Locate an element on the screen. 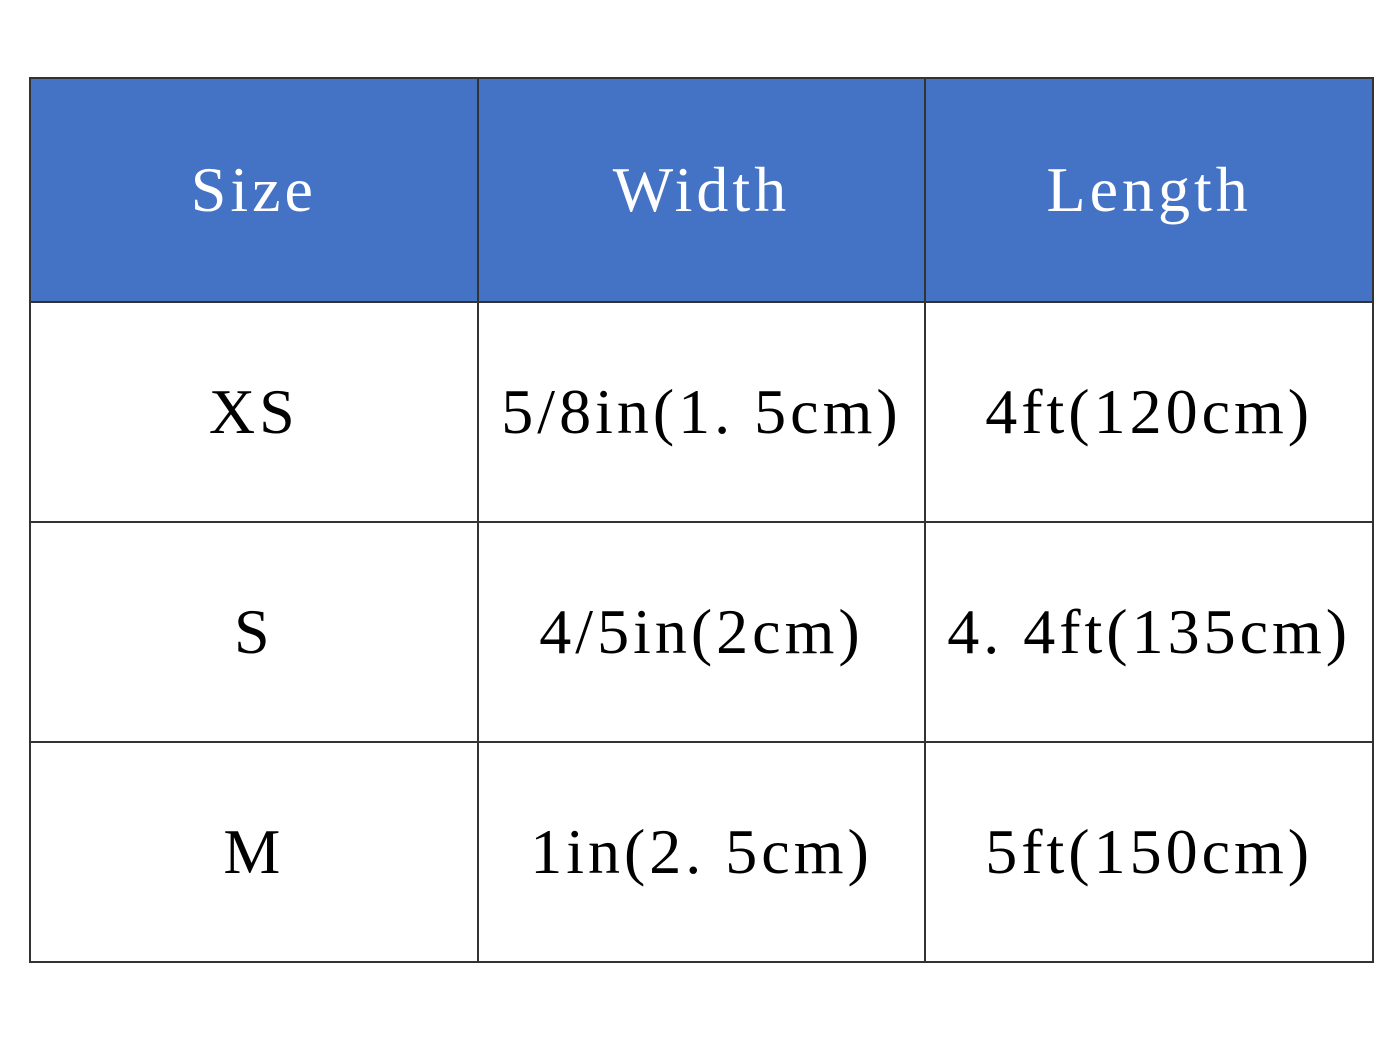  cell-xs-size: XS is located at coordinates (254, 412).